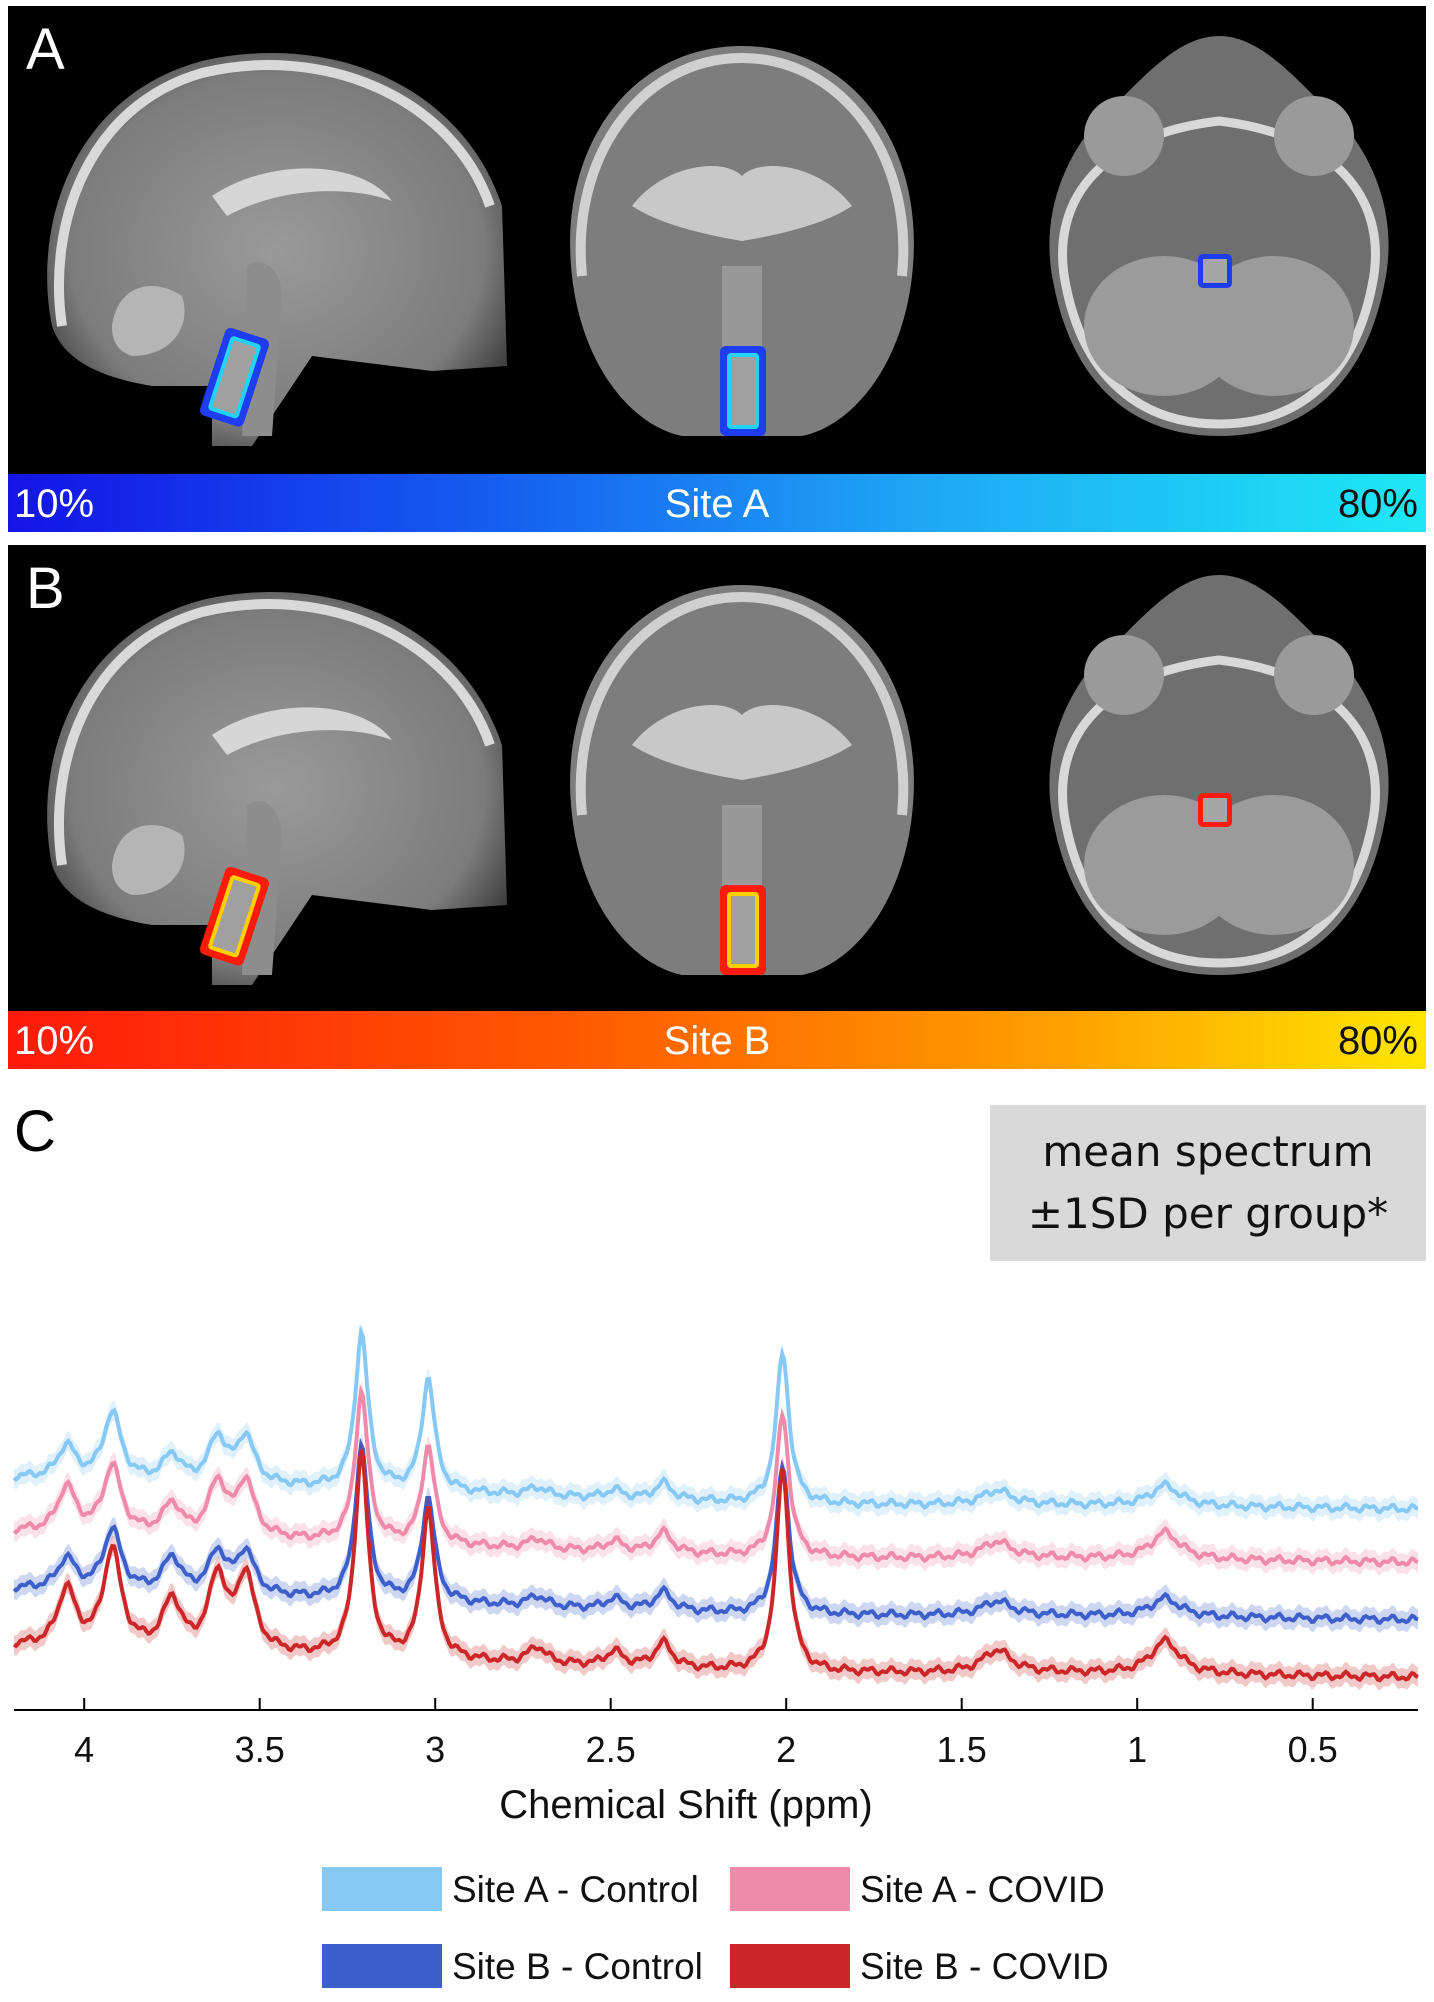 This screenshot has height=2002, width=1434. Describe the element at coordinates (742, 777) in the screenshot. I see `coronal-brain-b` at that location.